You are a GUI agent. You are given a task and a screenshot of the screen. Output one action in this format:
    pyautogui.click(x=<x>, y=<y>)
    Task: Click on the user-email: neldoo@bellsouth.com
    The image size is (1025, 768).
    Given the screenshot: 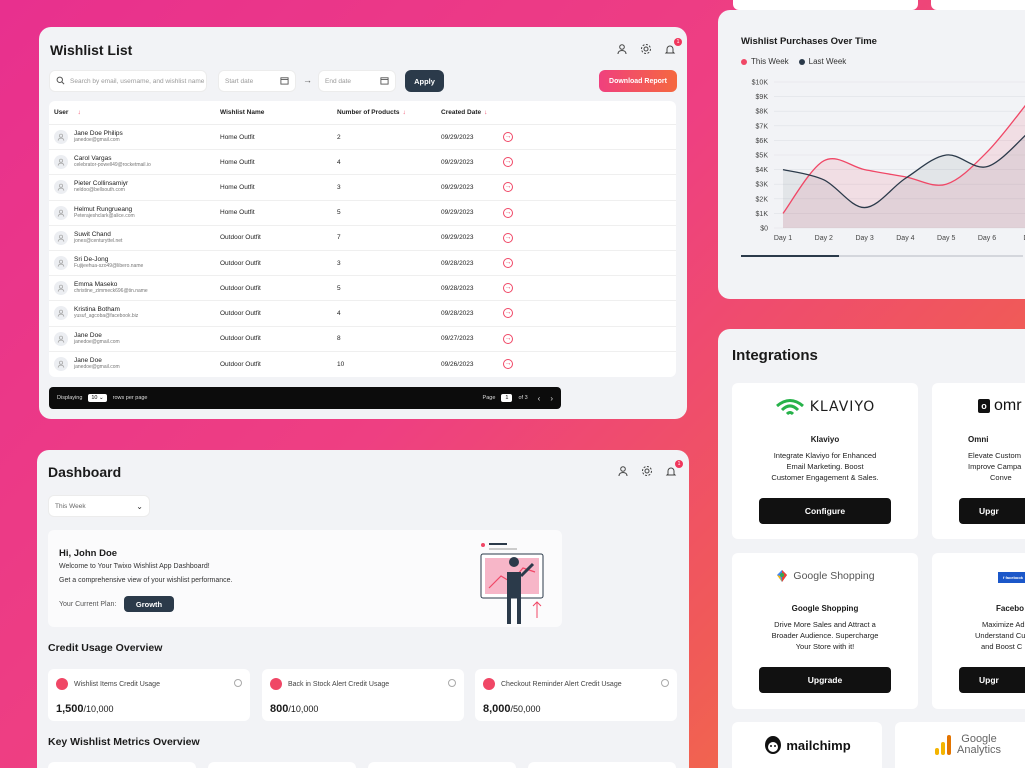 What is the action you would take?
    pyautogui.click(x=99, y=190)
    